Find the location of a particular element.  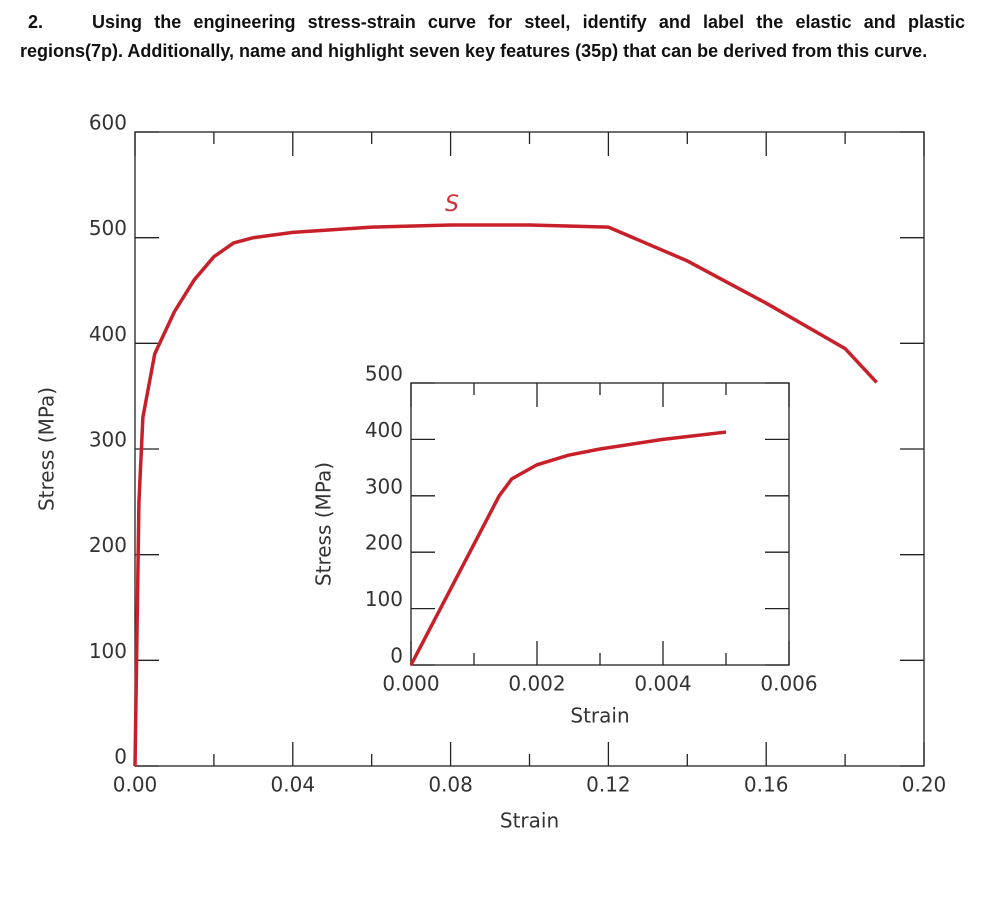

x-tick-label: 0.12 is located at coordinates (608, 785).